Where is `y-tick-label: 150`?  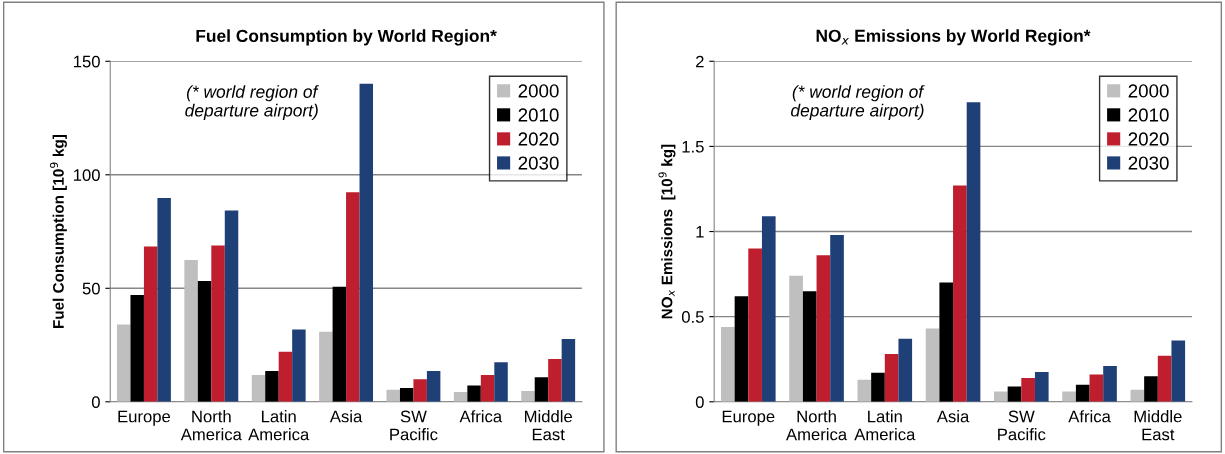
y-tick-label: 150 is located at coordinates (86, 61).